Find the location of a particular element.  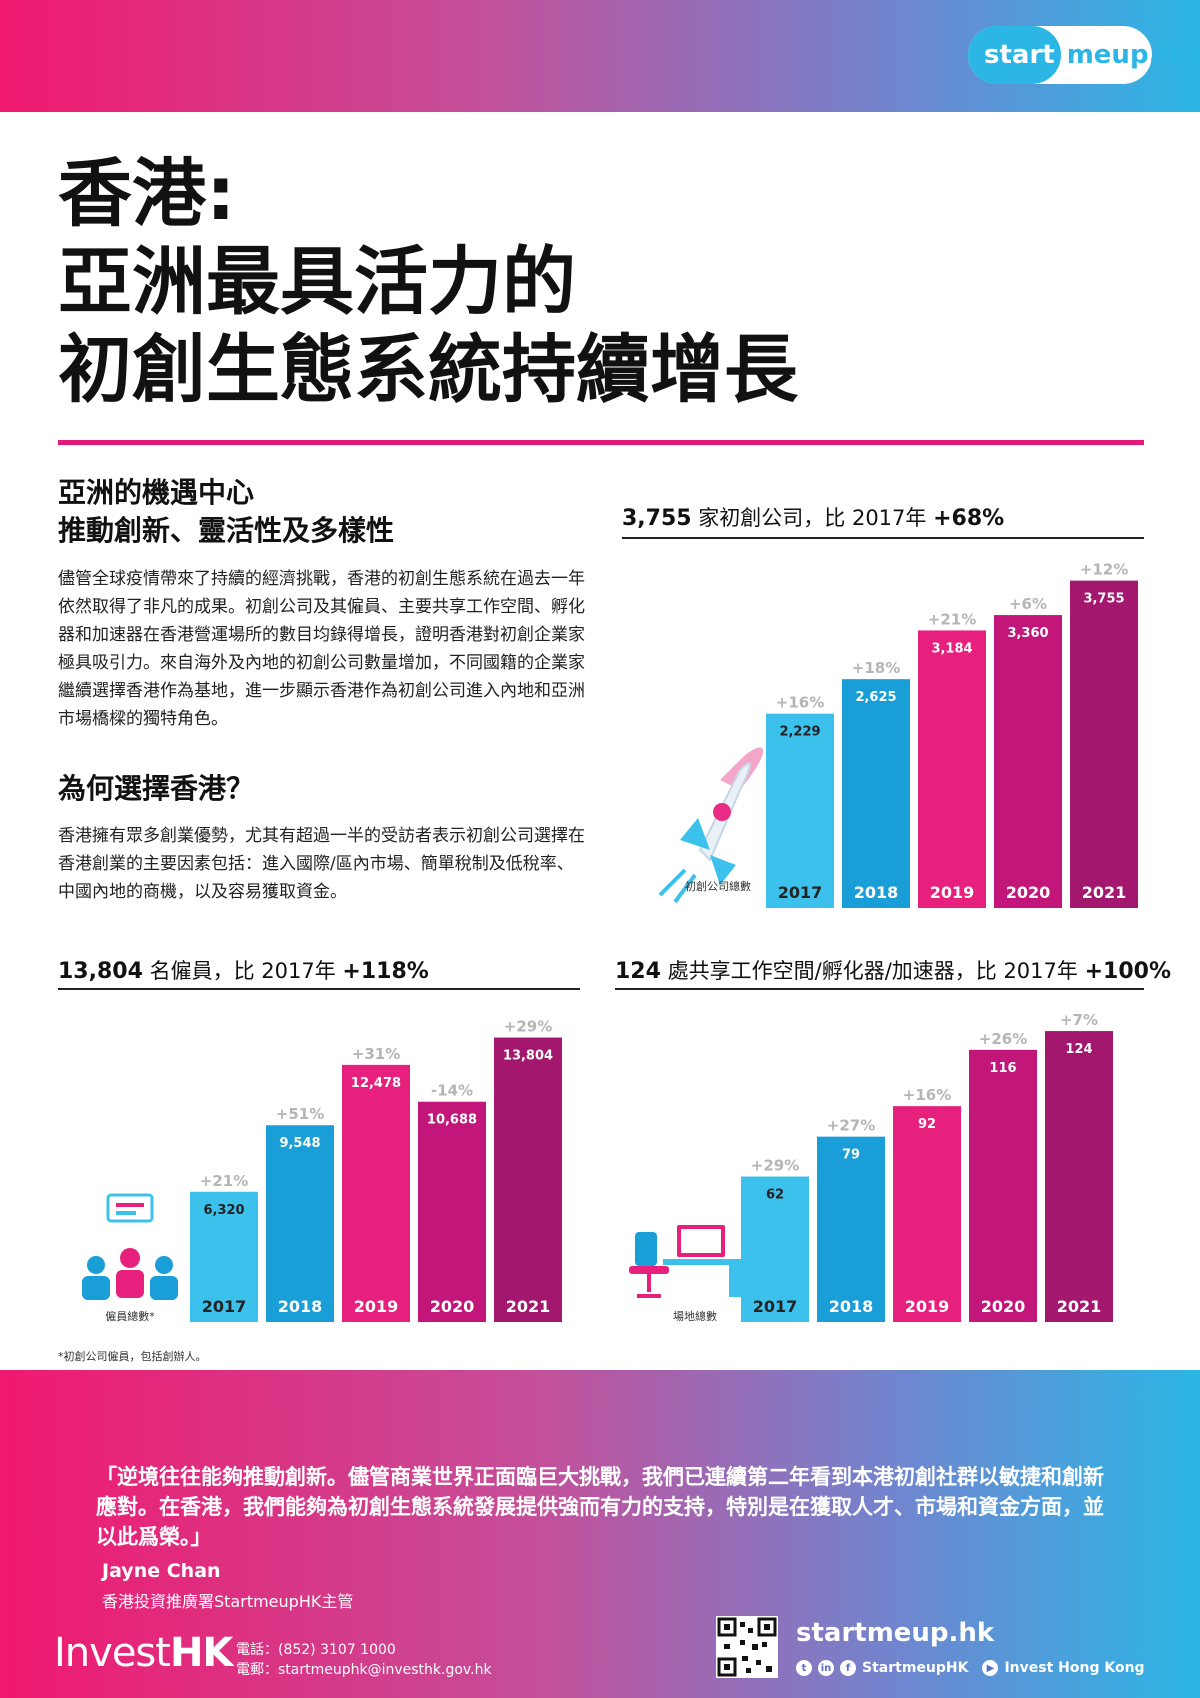

chart2-tick-label: 2021 is located at coordinates (1079, 1306).